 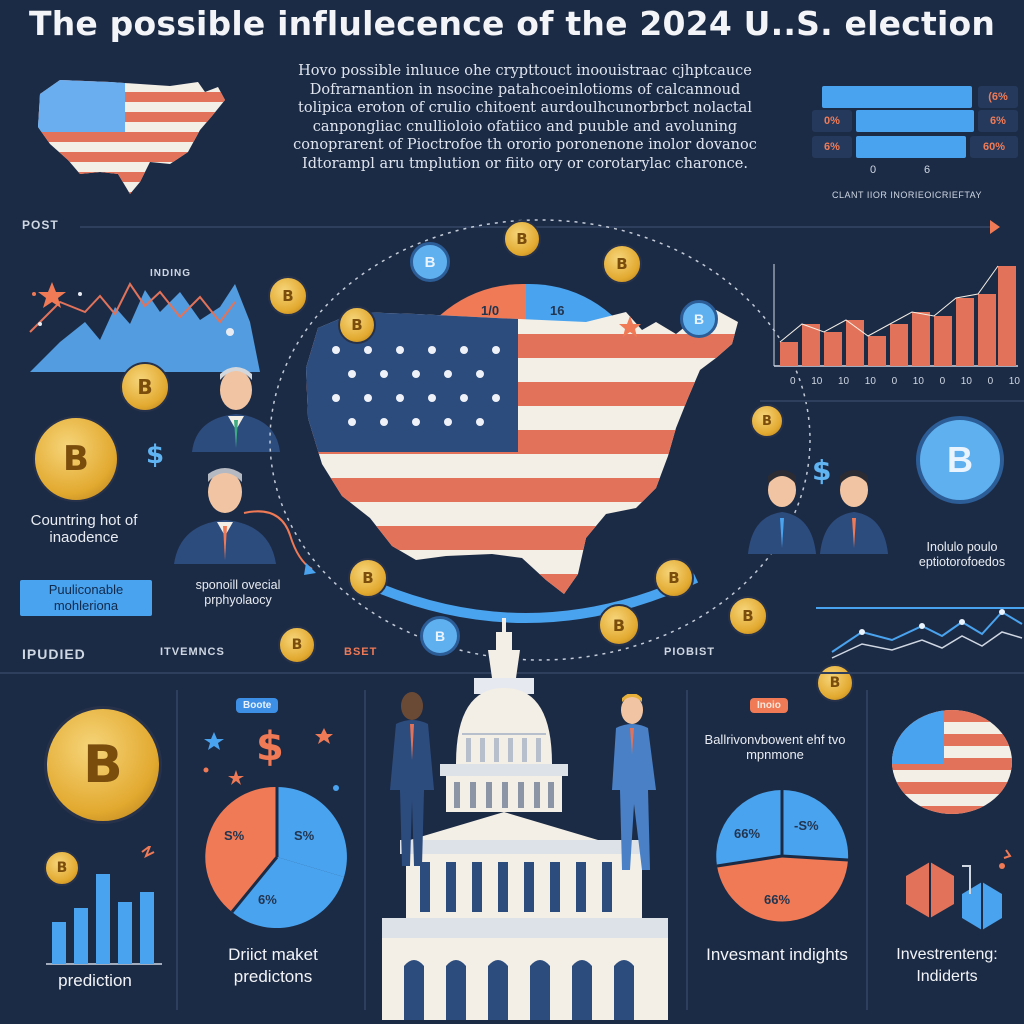 I want to click on decorative-stars, so click(x=271, y=759).